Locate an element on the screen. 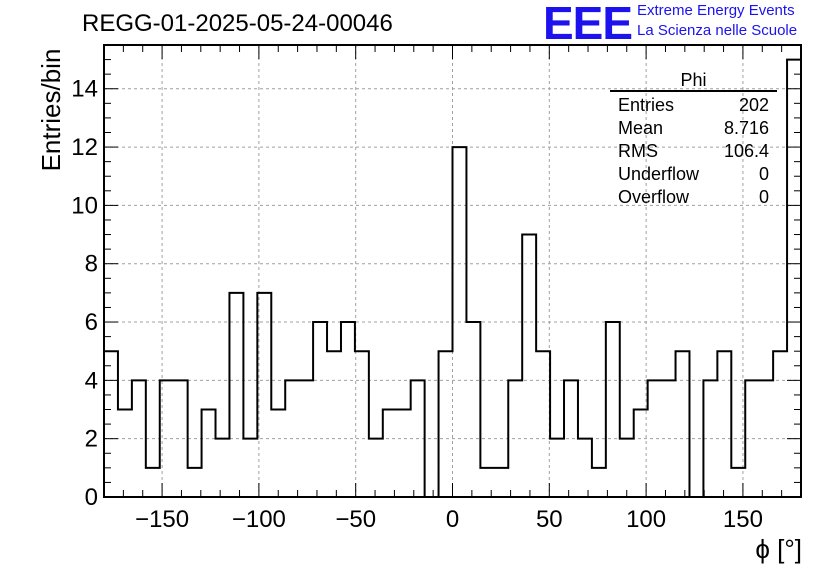 This screenshot has height=577, width=836. y-tick-label: 14 is located at coordinates (84, 89).